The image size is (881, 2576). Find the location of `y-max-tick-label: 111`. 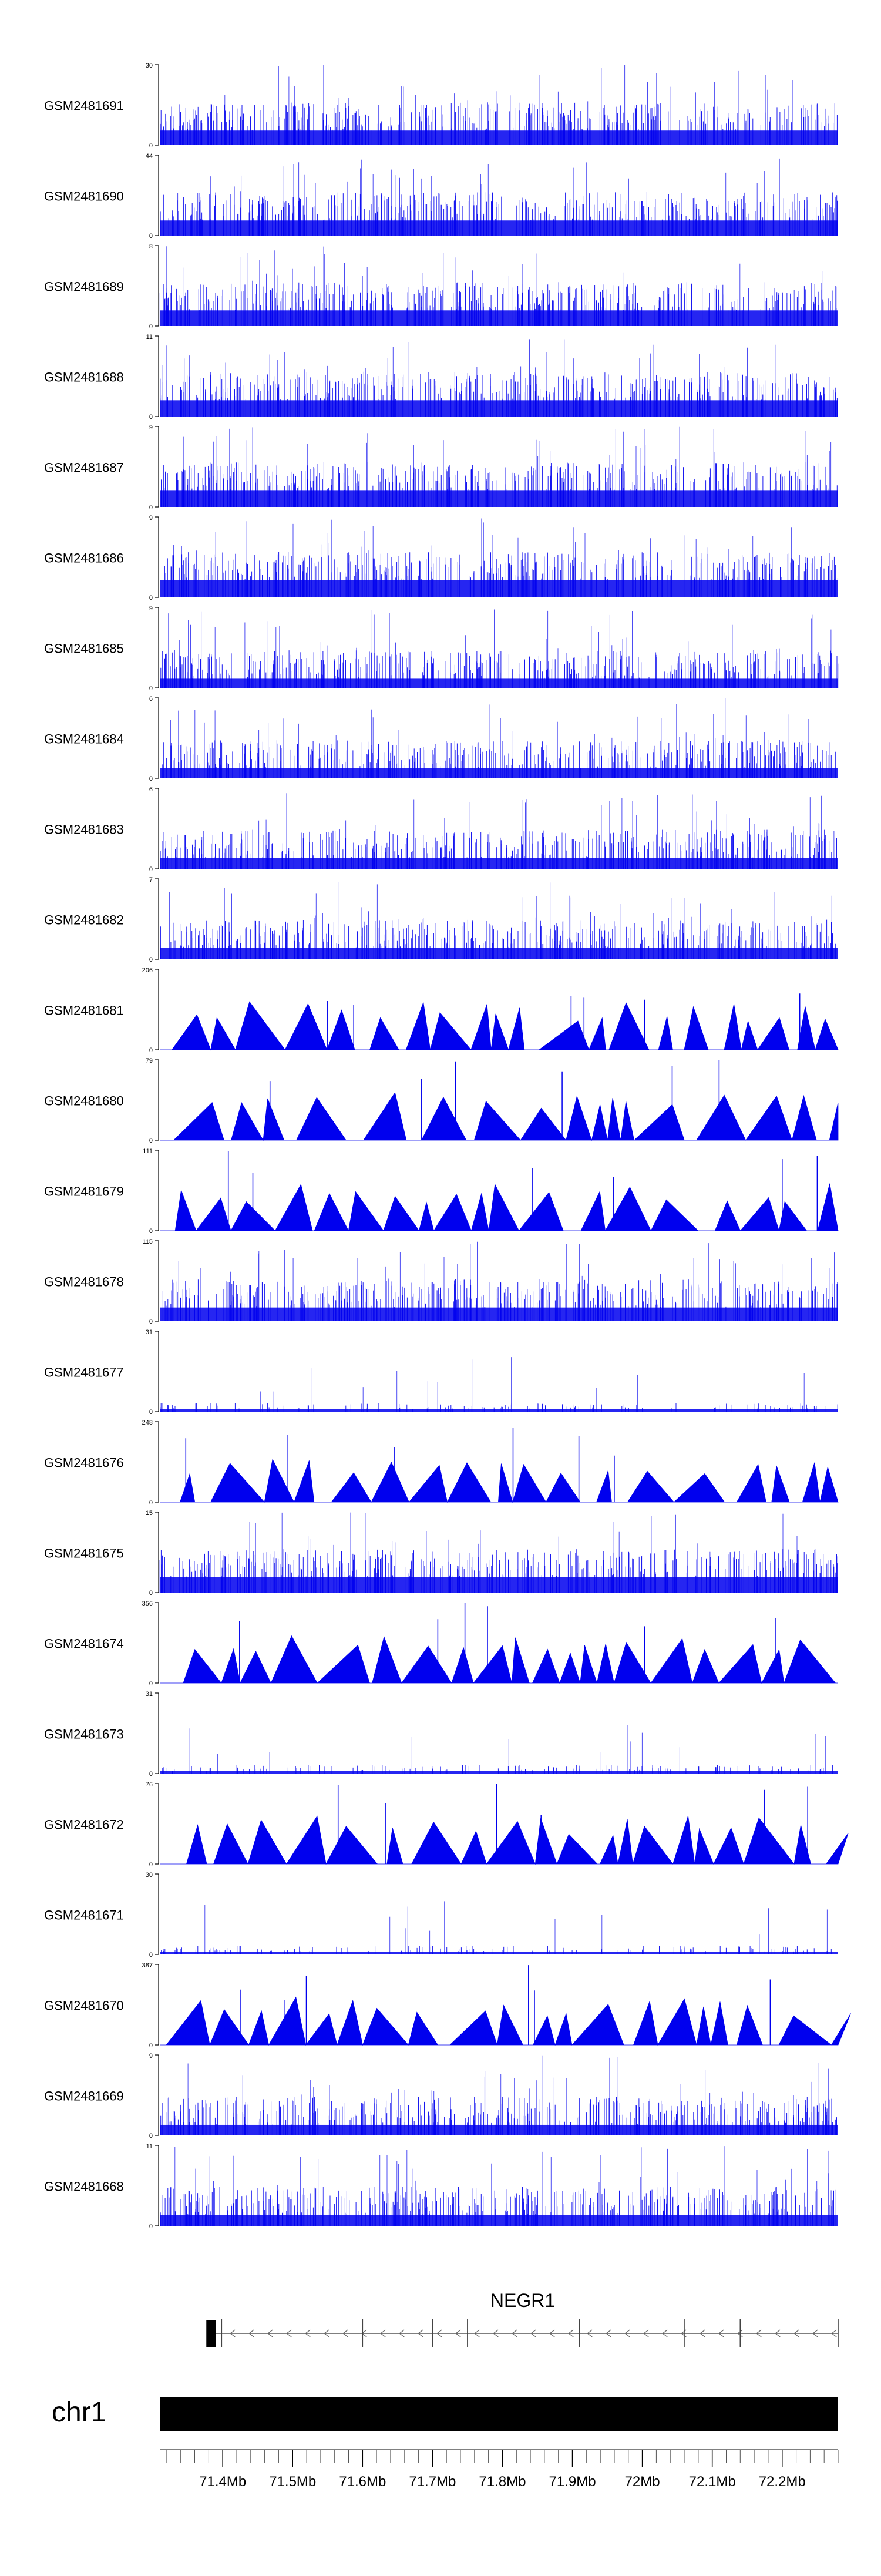

y-max-tick-label: 111 is located at coordinates (148, 1151).